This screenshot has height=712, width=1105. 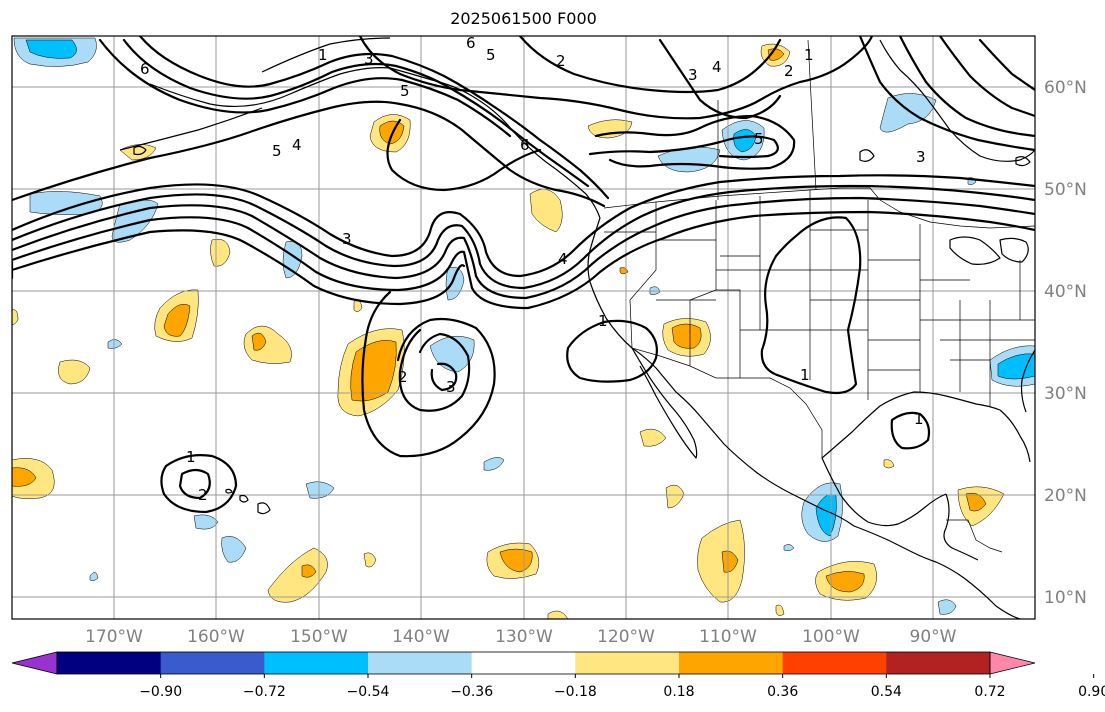 I want to click on colorbar-tick-label: 0.90, so click(x=1091, y=692).